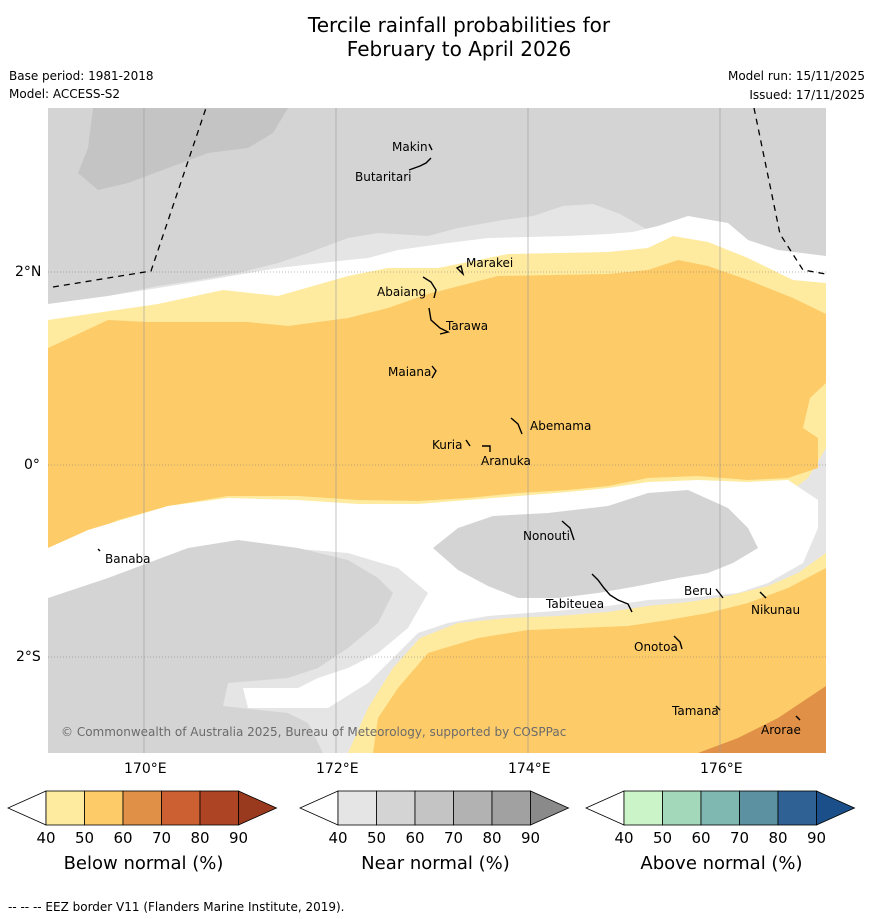 This screenshot has width=873, height=919. What do you see at coordinates (698, 591) in the screenshot?
I see `island-label-beru: Beru` at bounding box center [698, 591].